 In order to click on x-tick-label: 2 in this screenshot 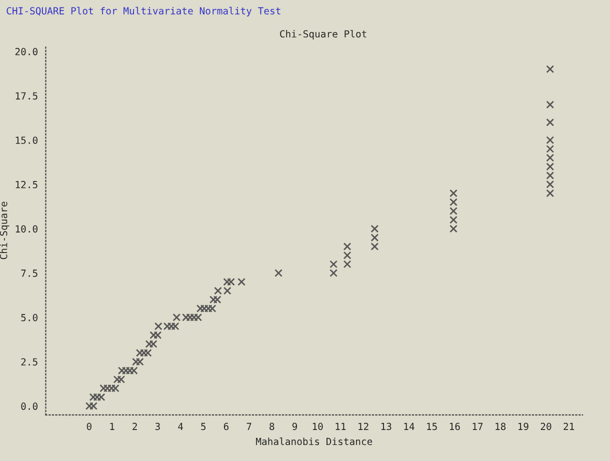, I will do `click(134, 426)`.